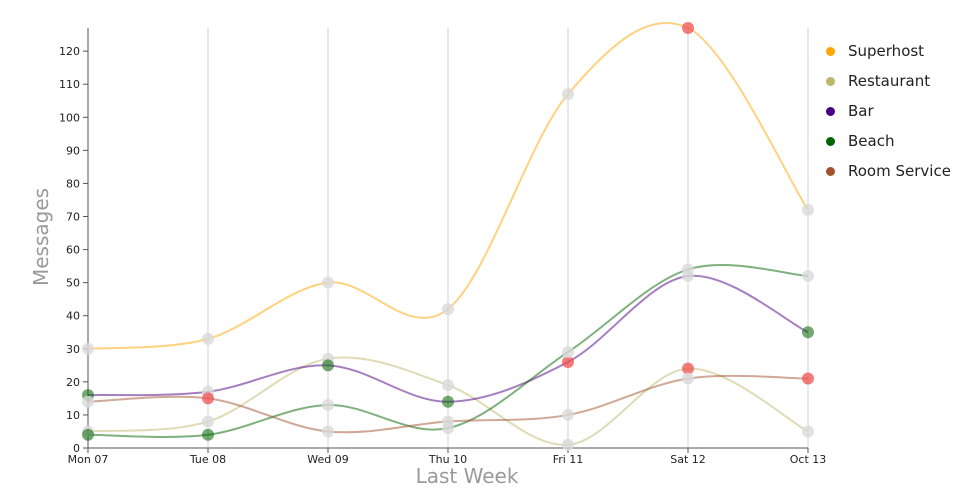 This screenshot has height=500, width=960. What do you see at coordinates (73, 382) in the screenshot?
I see `y-tick-label: 20` at bounding box center [73, 382].